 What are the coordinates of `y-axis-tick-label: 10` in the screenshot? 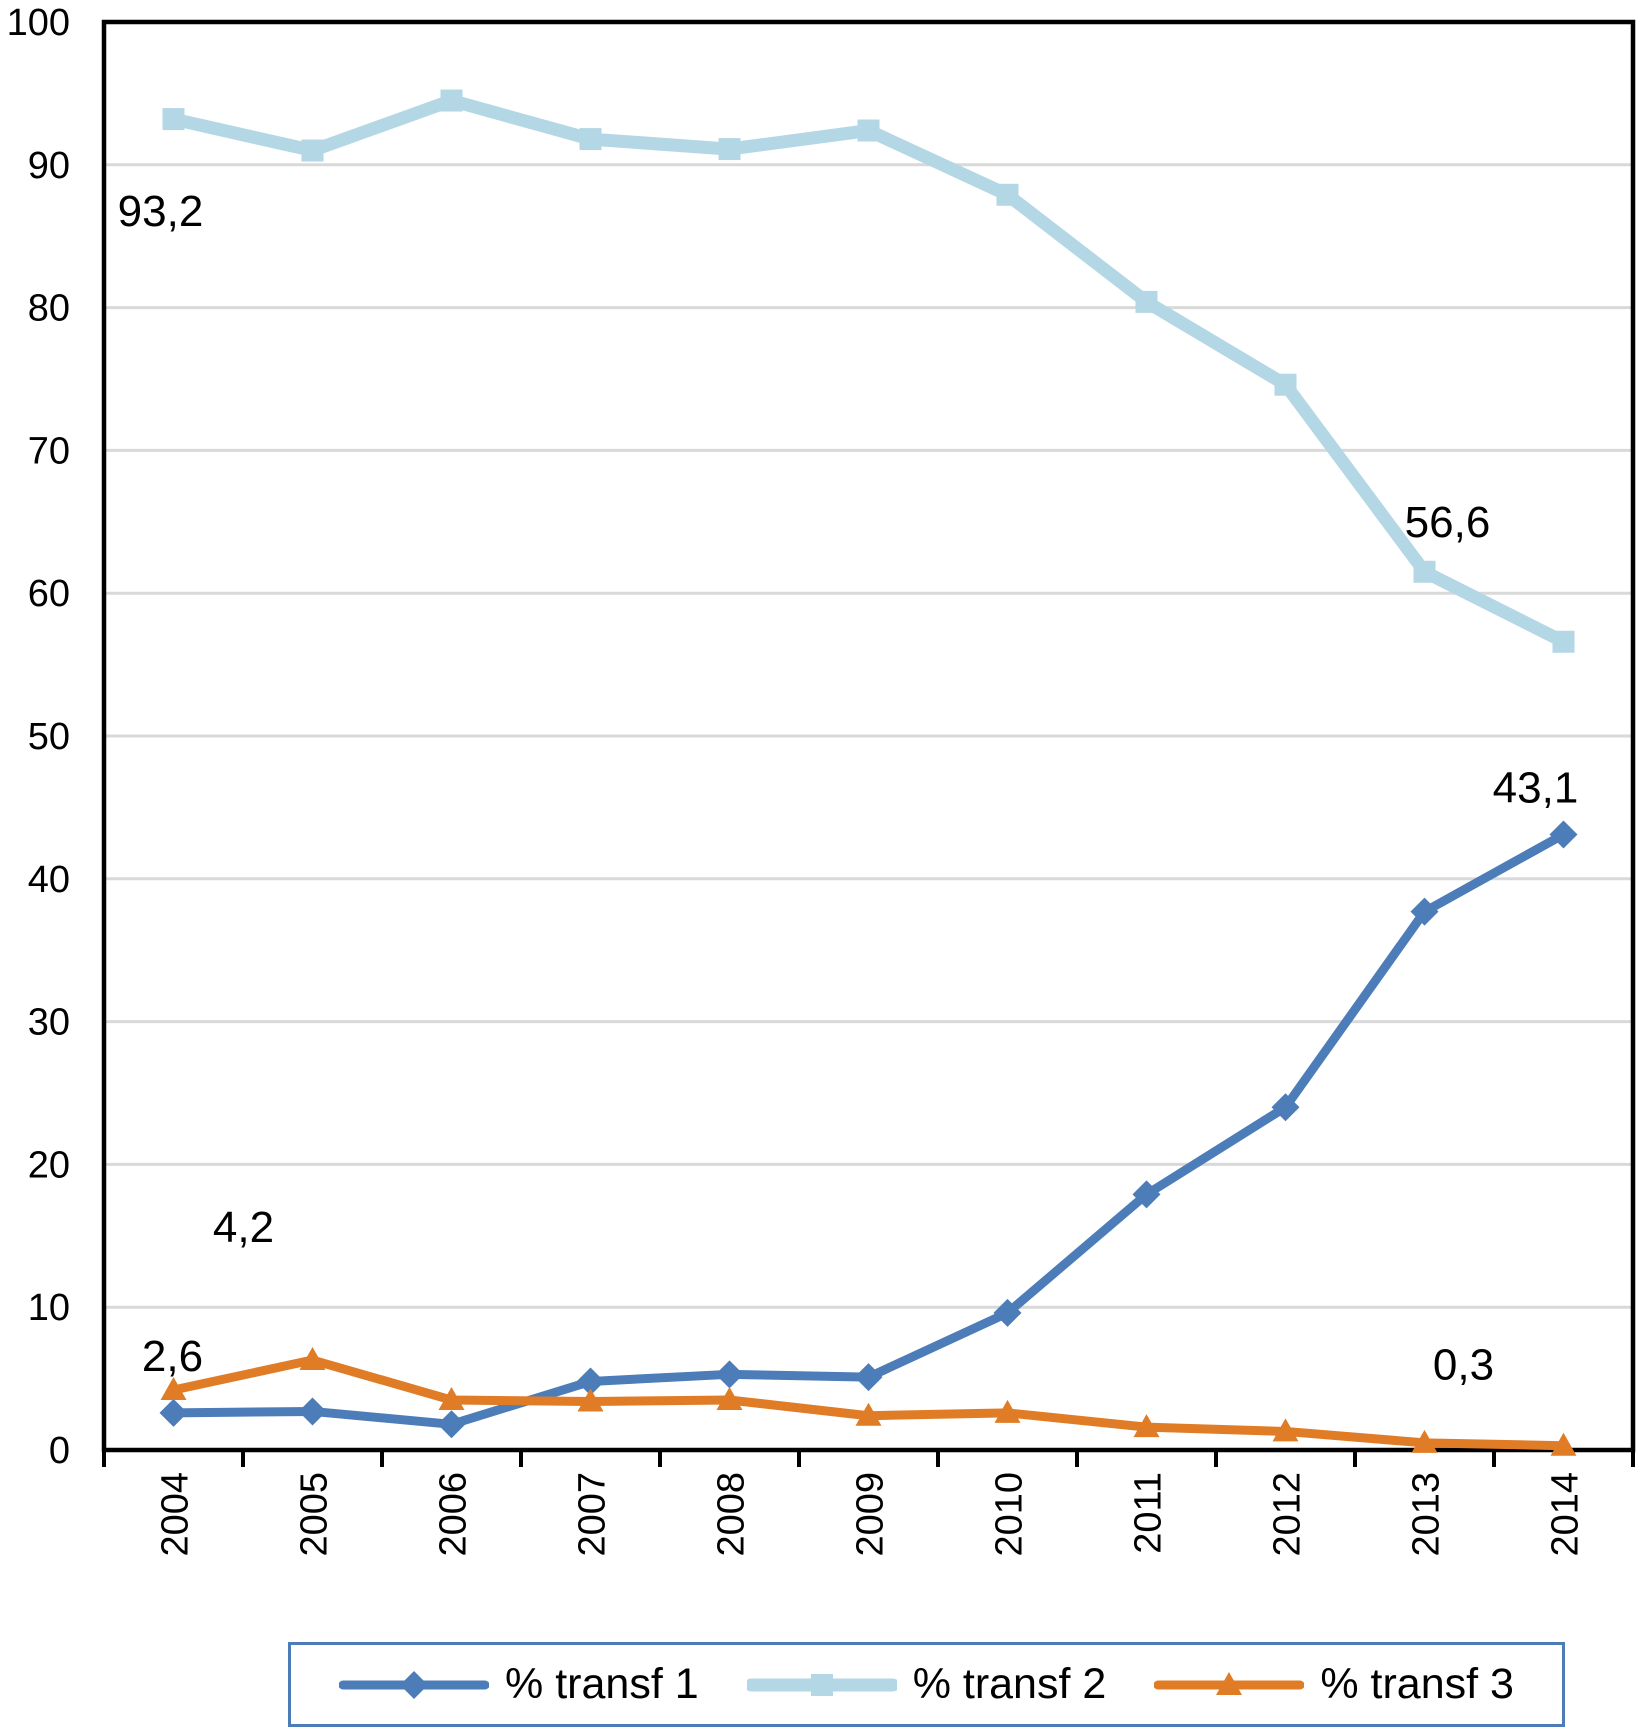 It's located at (49, 1308).